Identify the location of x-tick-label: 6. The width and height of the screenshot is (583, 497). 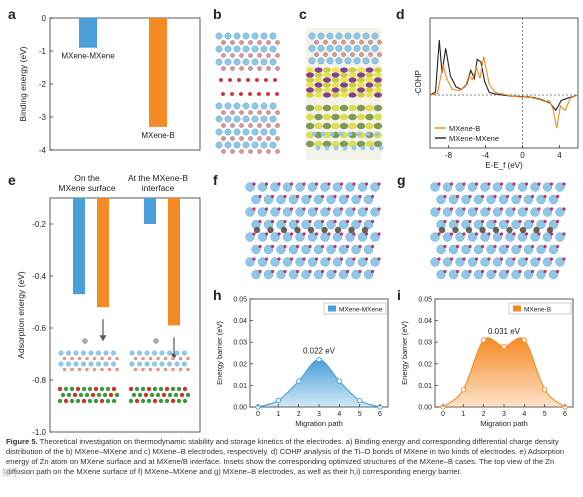
(380, 414).